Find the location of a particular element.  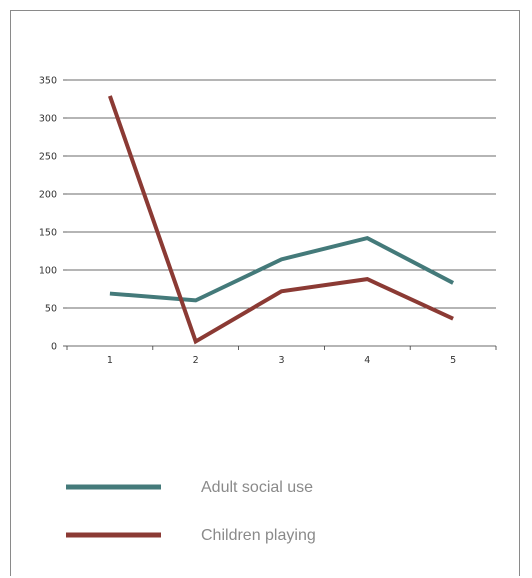

y-tick-label: 350 is located at coordinates (48, 81).